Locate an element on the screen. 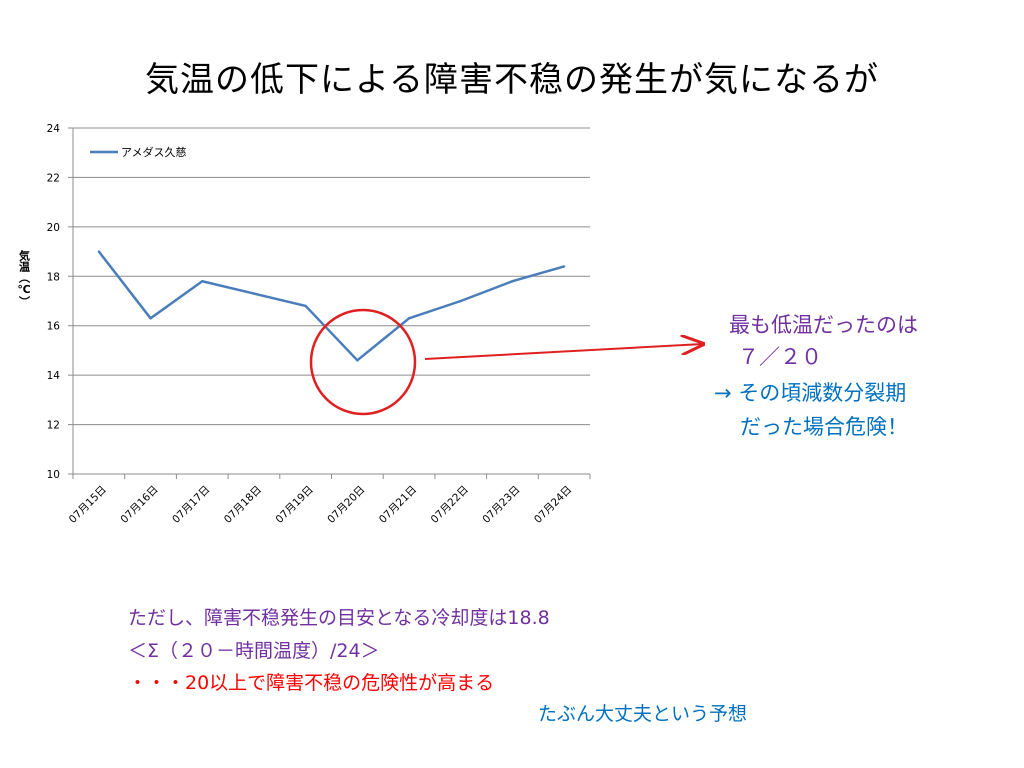  x-tick-label: 07月15日 is located at coordinates (88, 505).